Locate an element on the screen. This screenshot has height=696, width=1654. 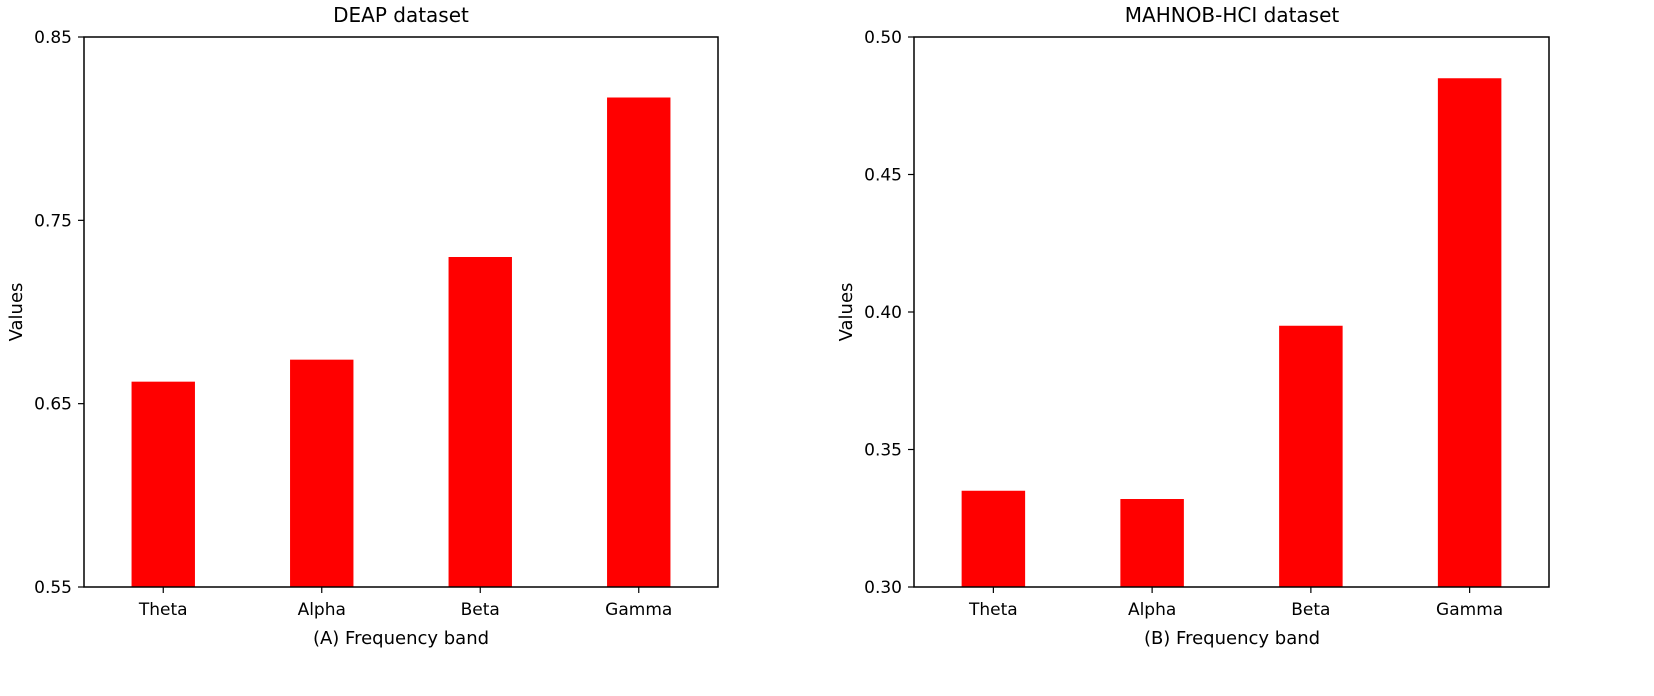
y-tick-label: 0.30 is located at coordinates (883, 588).